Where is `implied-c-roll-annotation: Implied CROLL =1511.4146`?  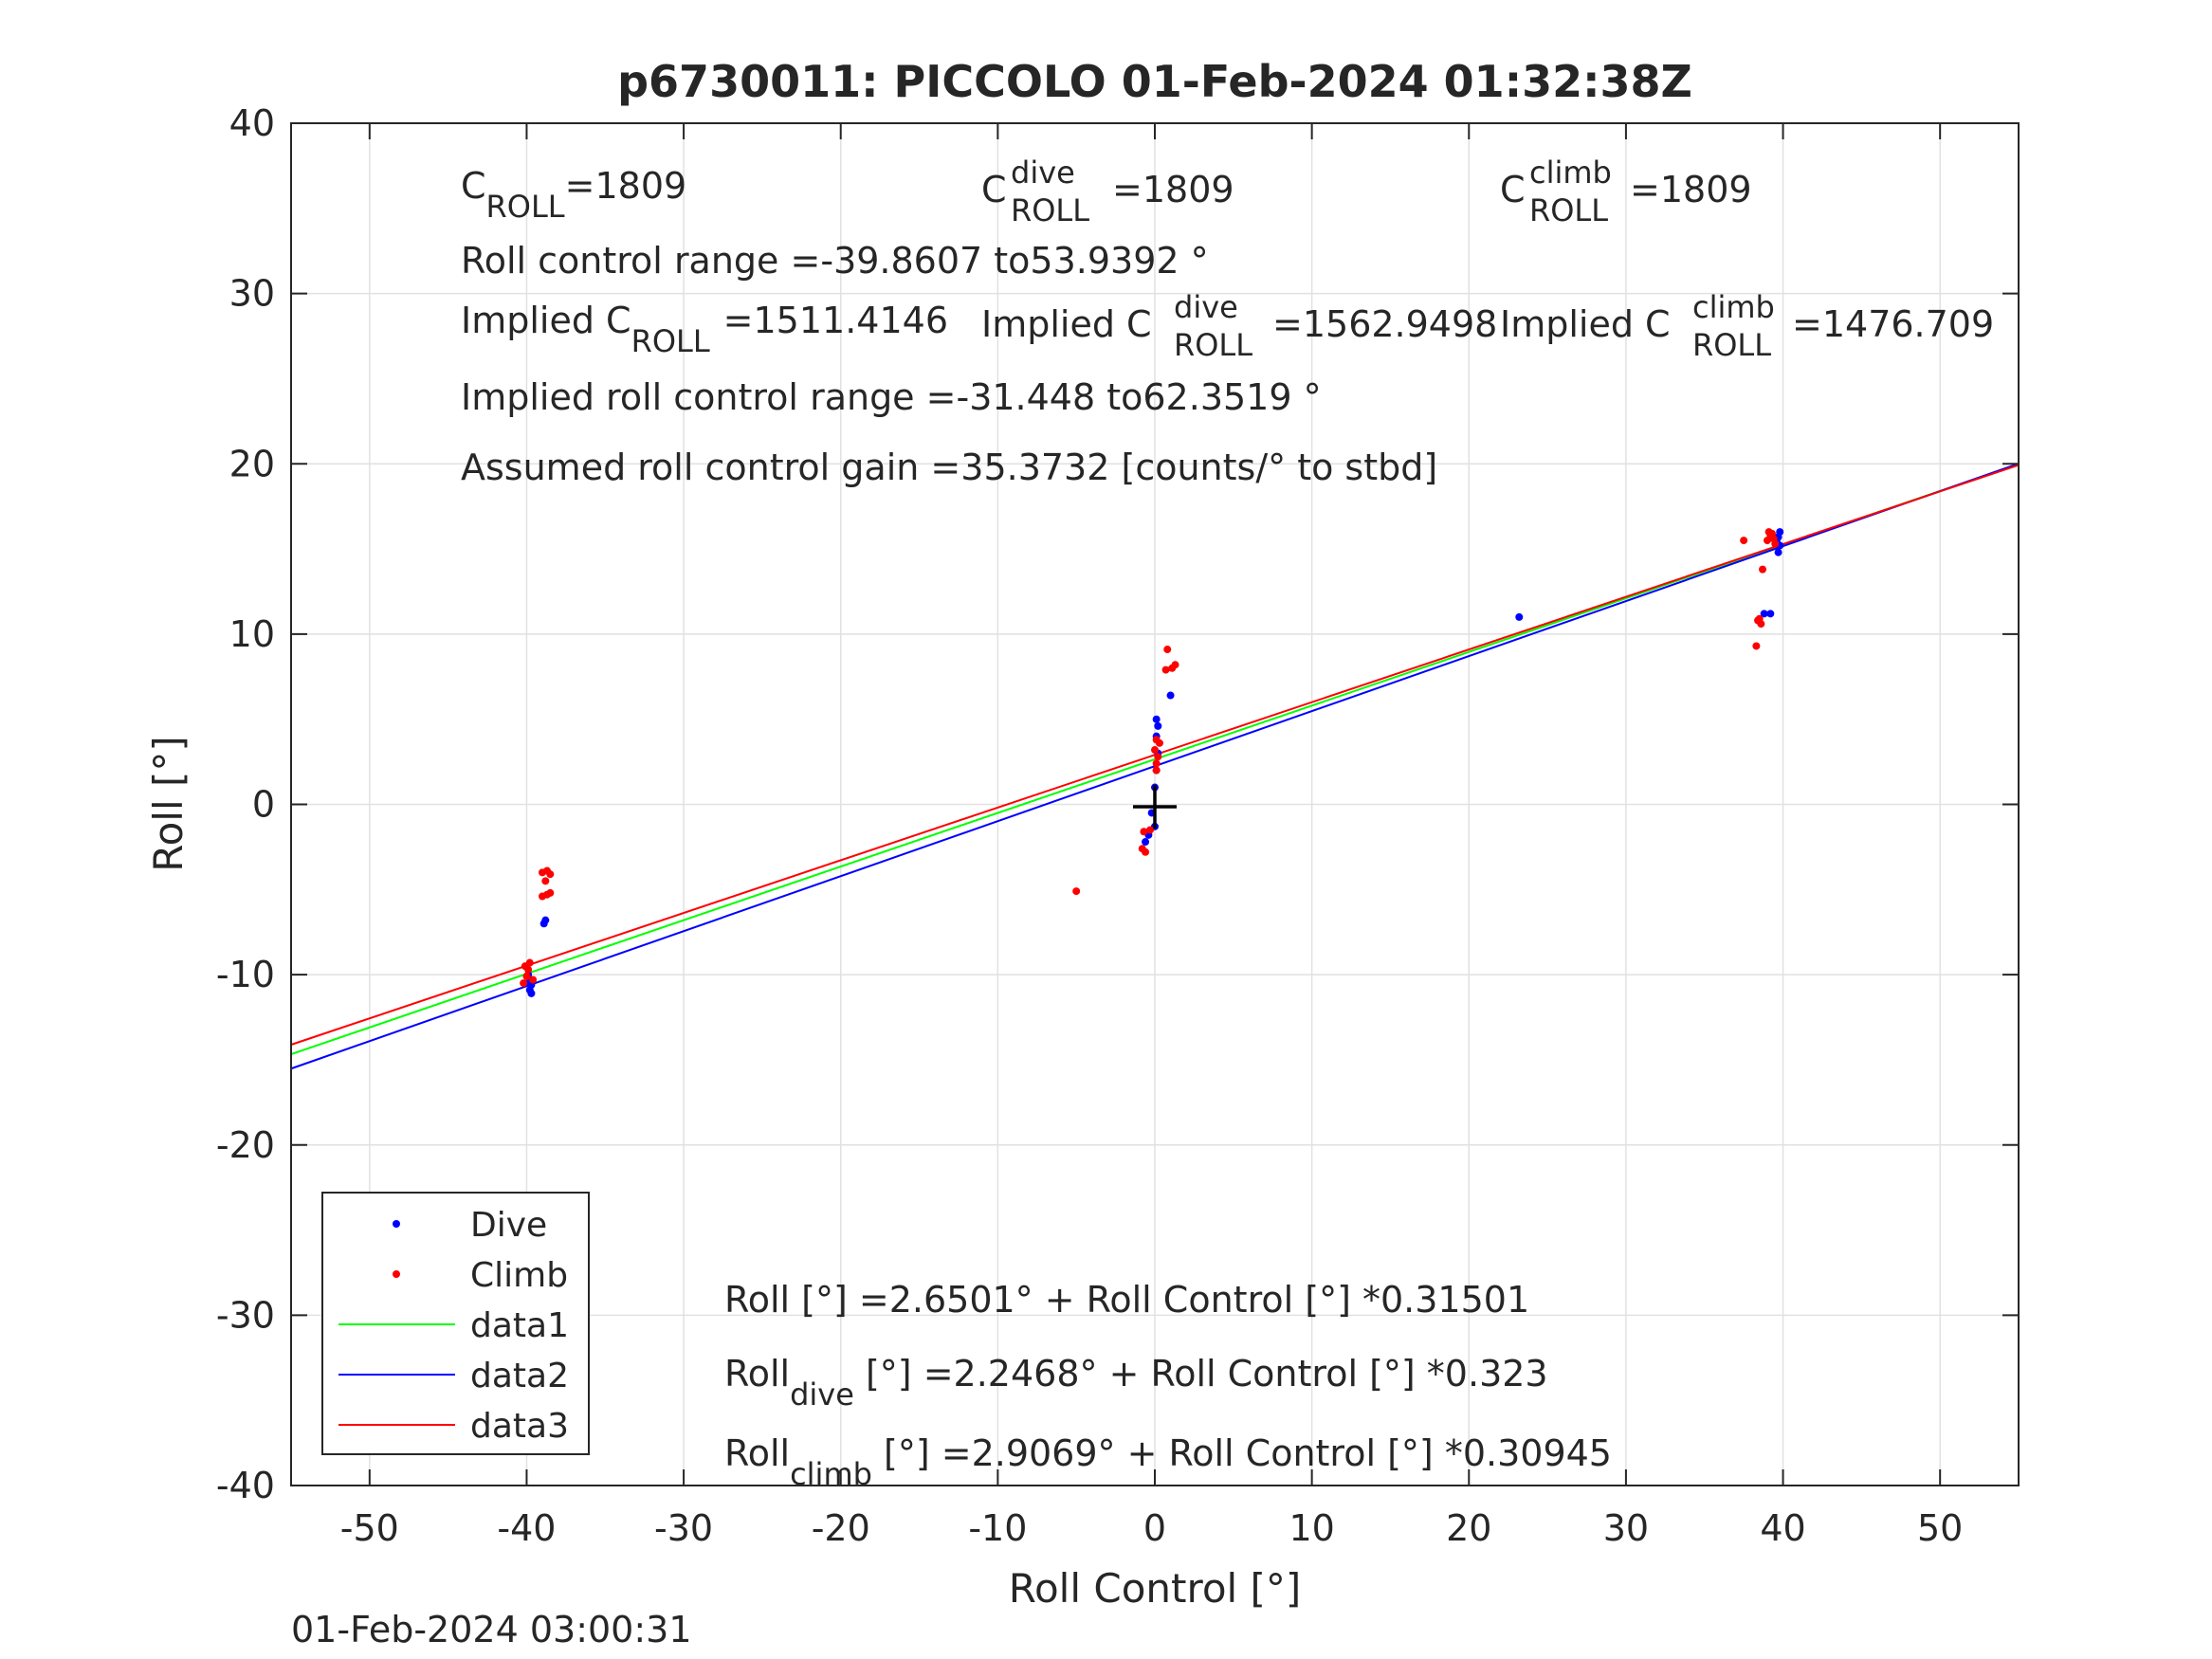
implied-c-roll-annotation: Implied CROLL =1511.4146 is located at coordinates (704, 329).